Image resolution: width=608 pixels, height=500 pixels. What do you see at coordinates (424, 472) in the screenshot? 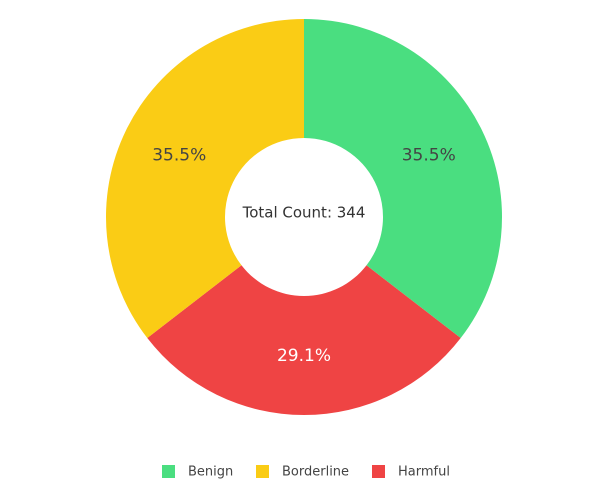
I see `legend-label: Harmful` at bounding box center [424, 472].